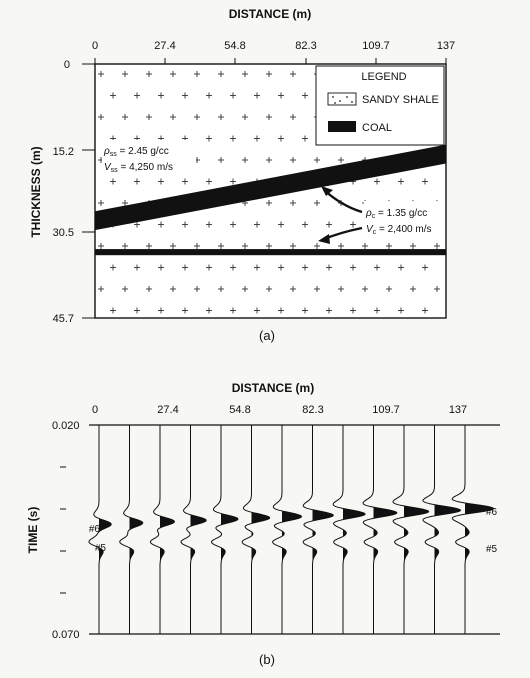  What do you see at coordinates (376, 46) in the screenshot?
I see `panel-a-x-tick-label: 109.7` at bounding box center [376, 46].